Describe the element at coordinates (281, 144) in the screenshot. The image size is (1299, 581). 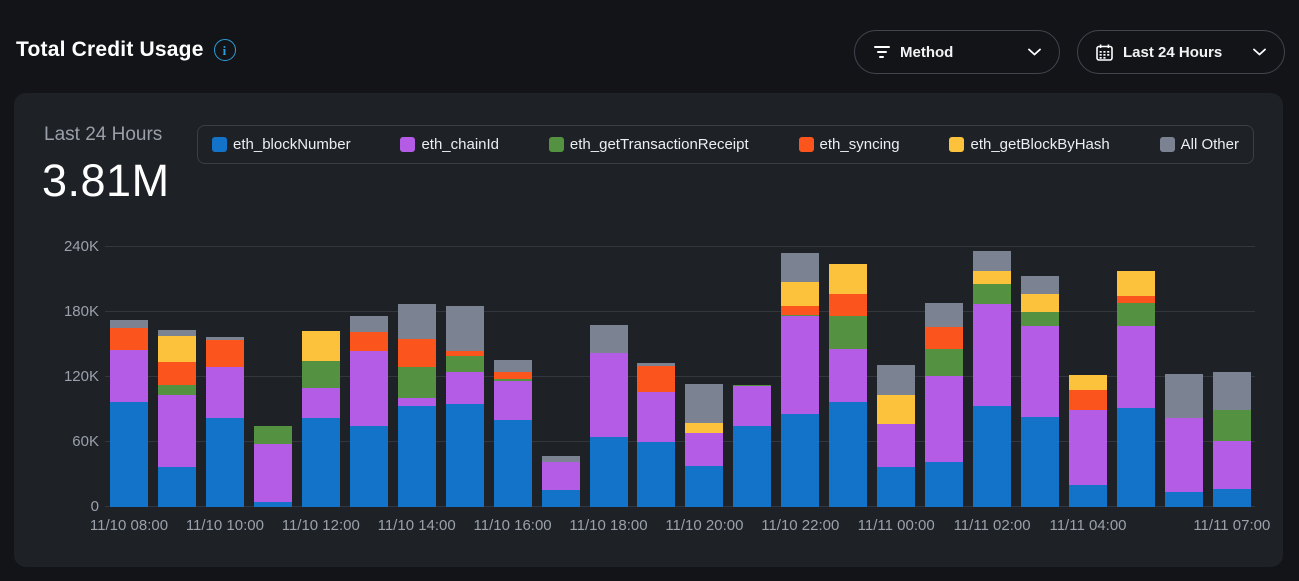
I see `legend-item-eth_blockNumber: eth_blockNumber` at that location.